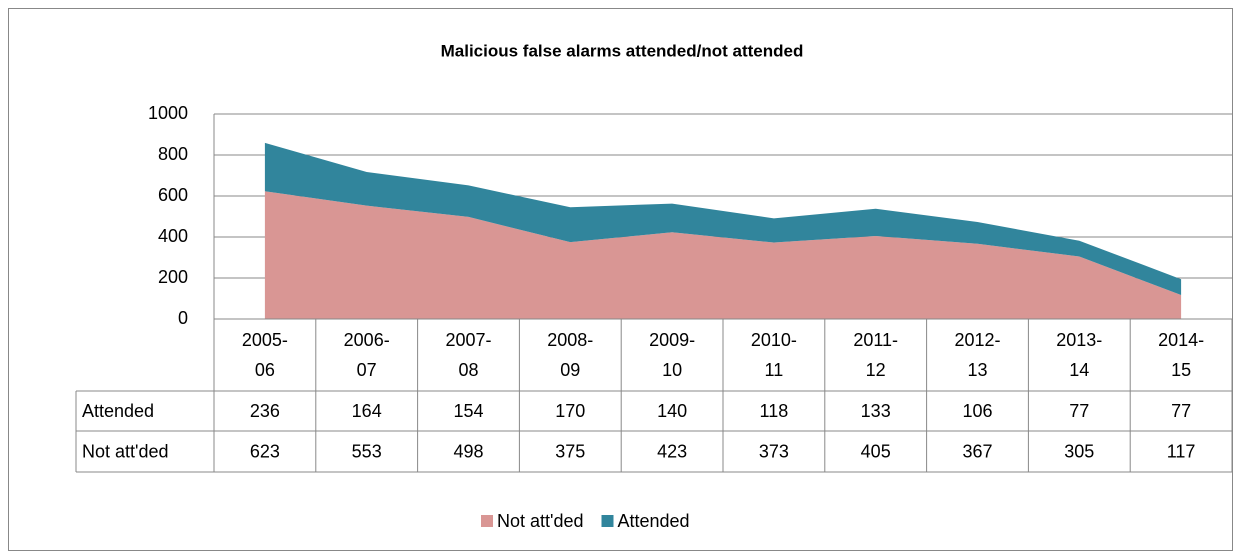  Describe the element at coordinates (672, 451) in the screenshot. I see `table-value: 423` at that location.